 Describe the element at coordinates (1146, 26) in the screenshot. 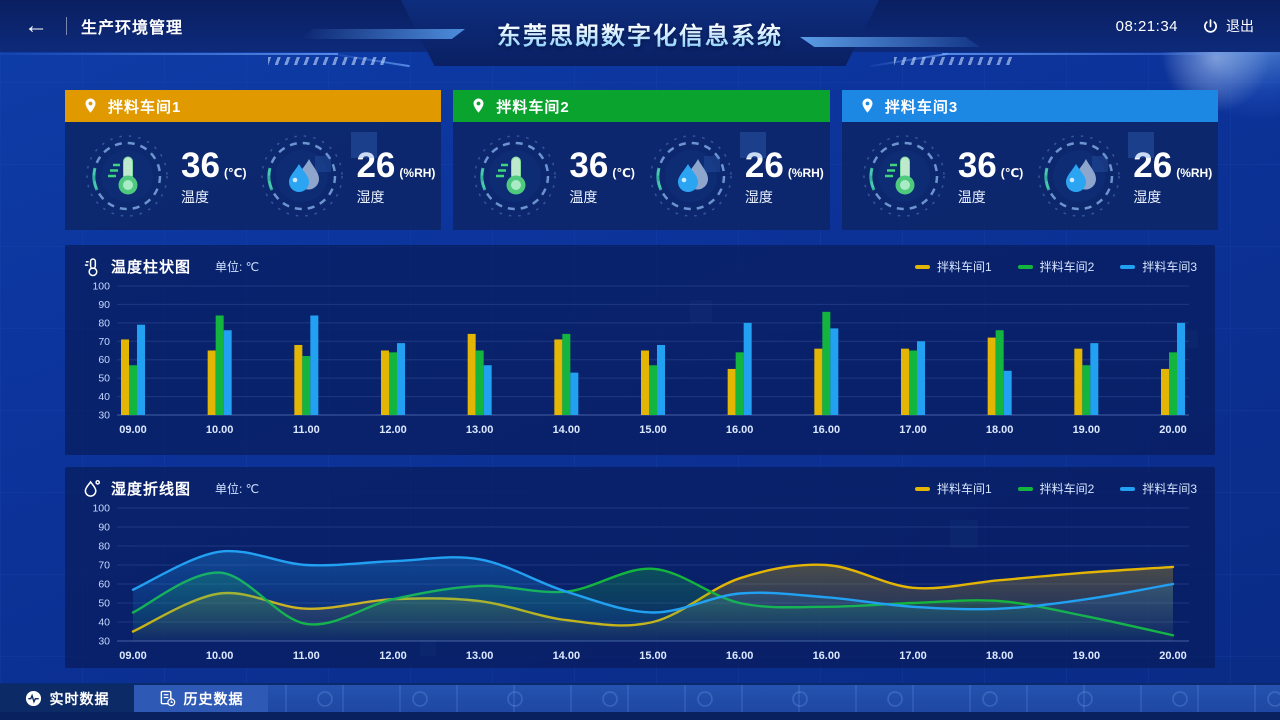

I see `clock: 08:21:34` at that location.